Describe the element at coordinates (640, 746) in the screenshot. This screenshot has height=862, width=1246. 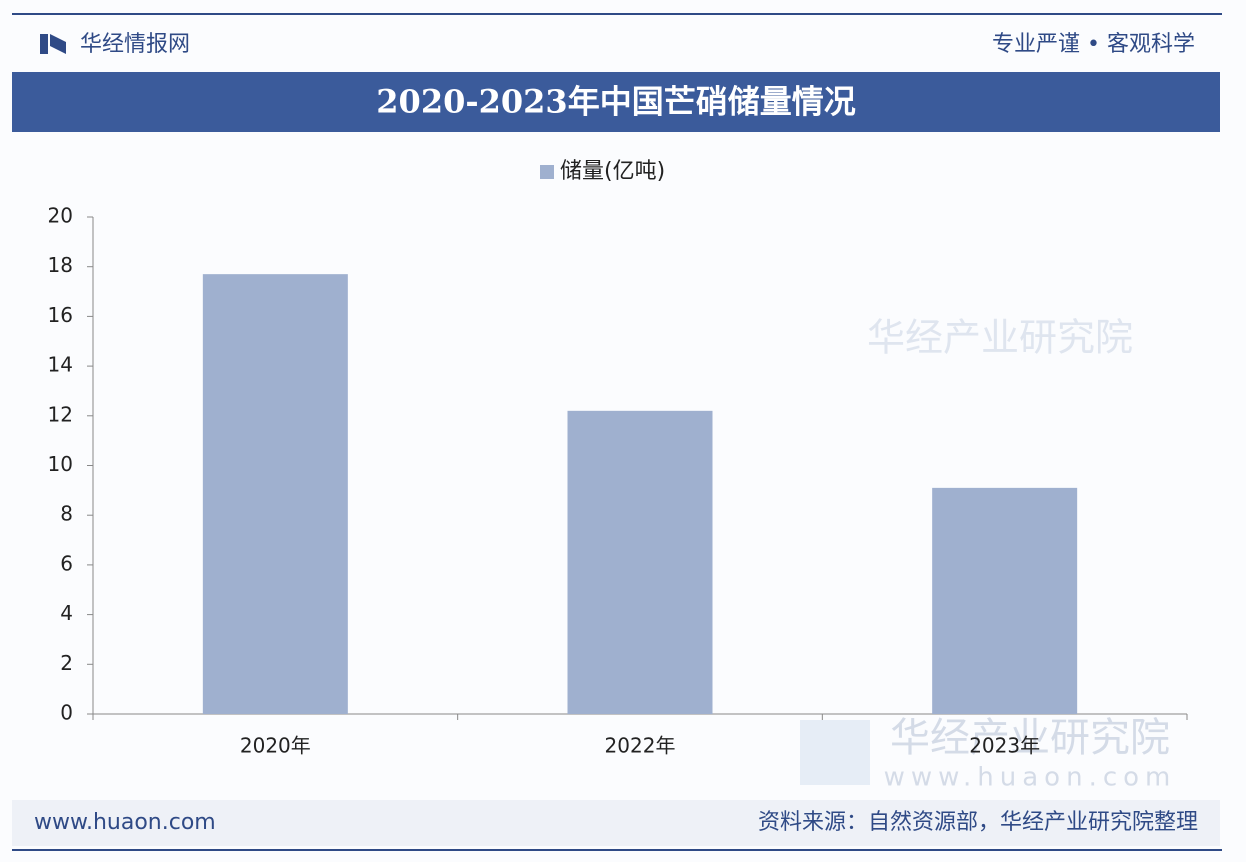
I see `x-tick-label: 2022年` at that location.